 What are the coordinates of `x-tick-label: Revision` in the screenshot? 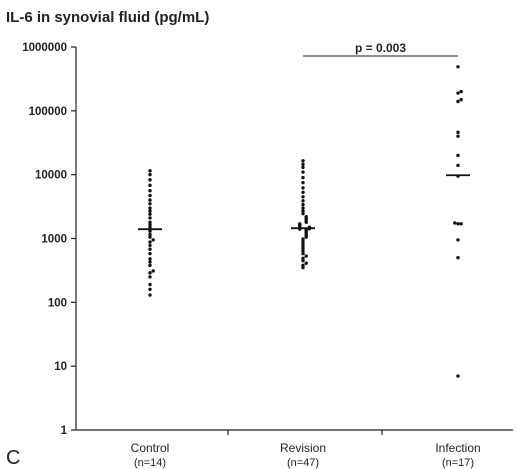 It's located at (303, 448).